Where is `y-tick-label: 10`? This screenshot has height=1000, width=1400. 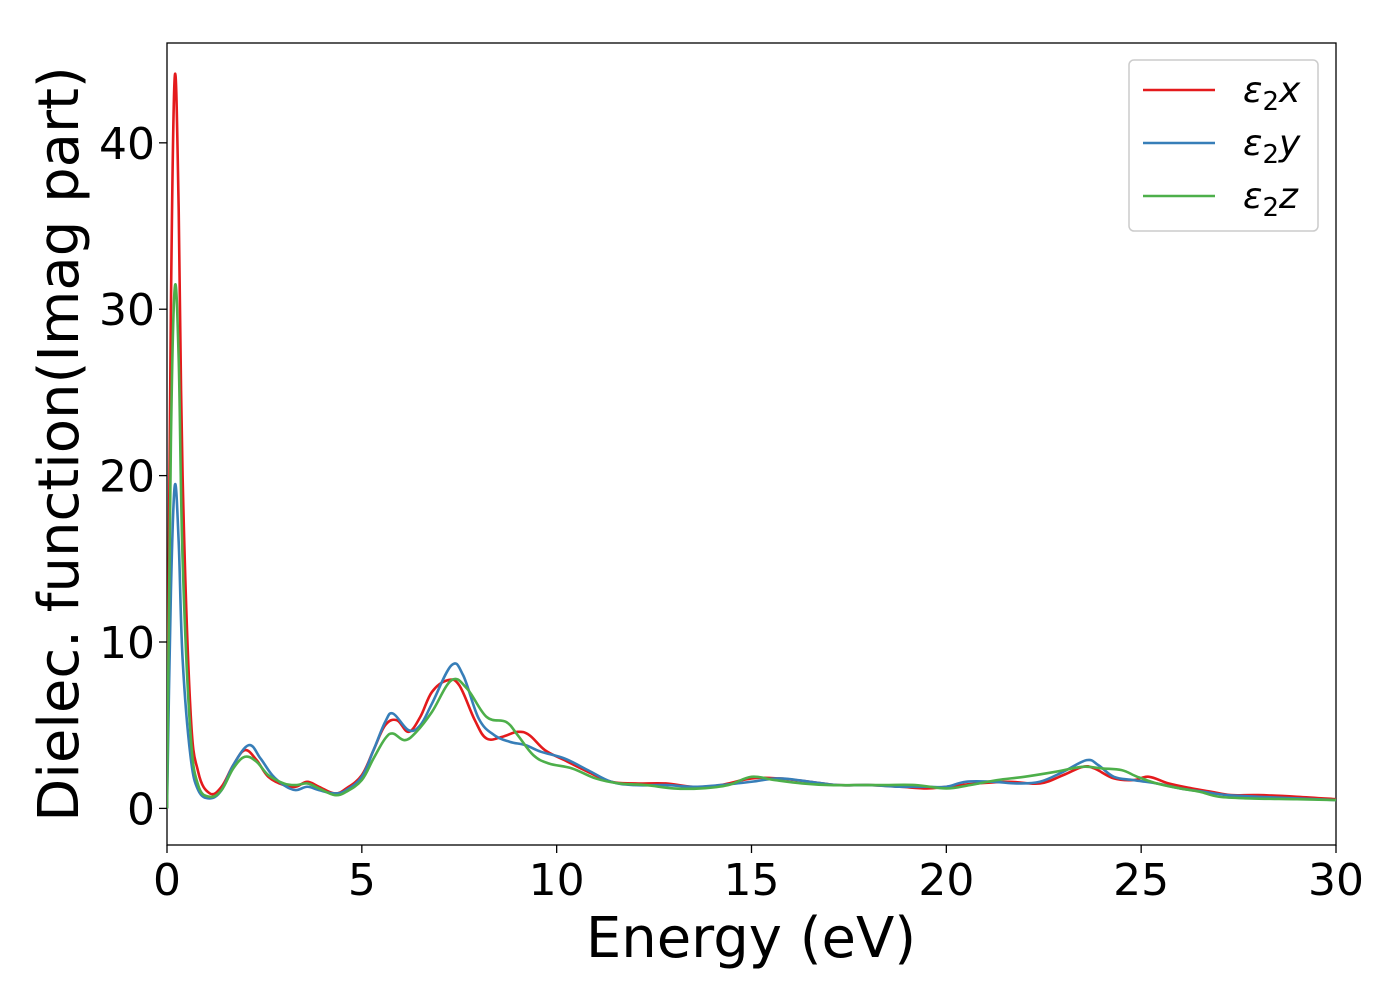 y-tick-label: 10 is located at coordinates (127, 643).